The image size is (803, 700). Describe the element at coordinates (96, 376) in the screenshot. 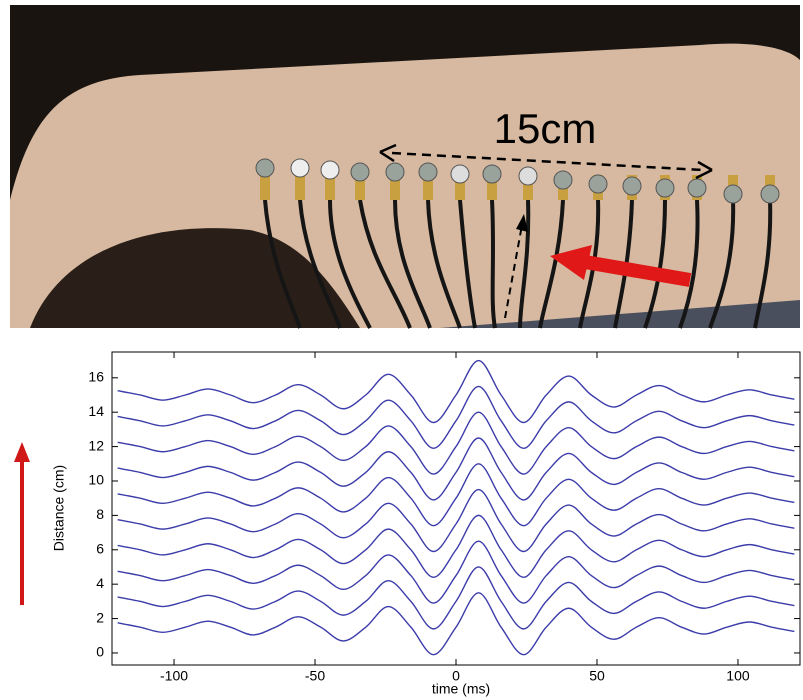

I see `y-tick-label: 16` at that location.